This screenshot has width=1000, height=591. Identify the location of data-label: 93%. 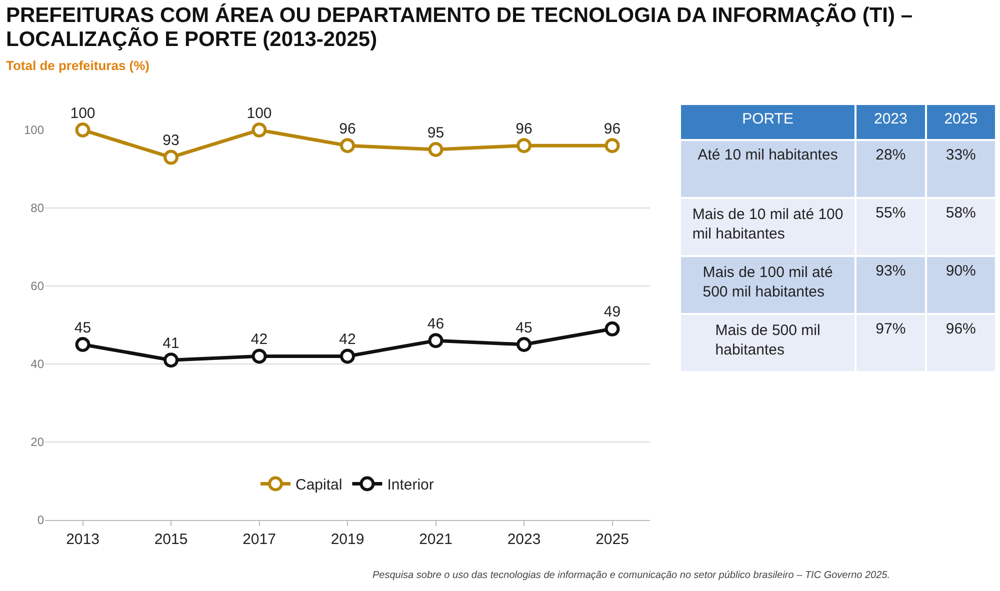
(891, 271).